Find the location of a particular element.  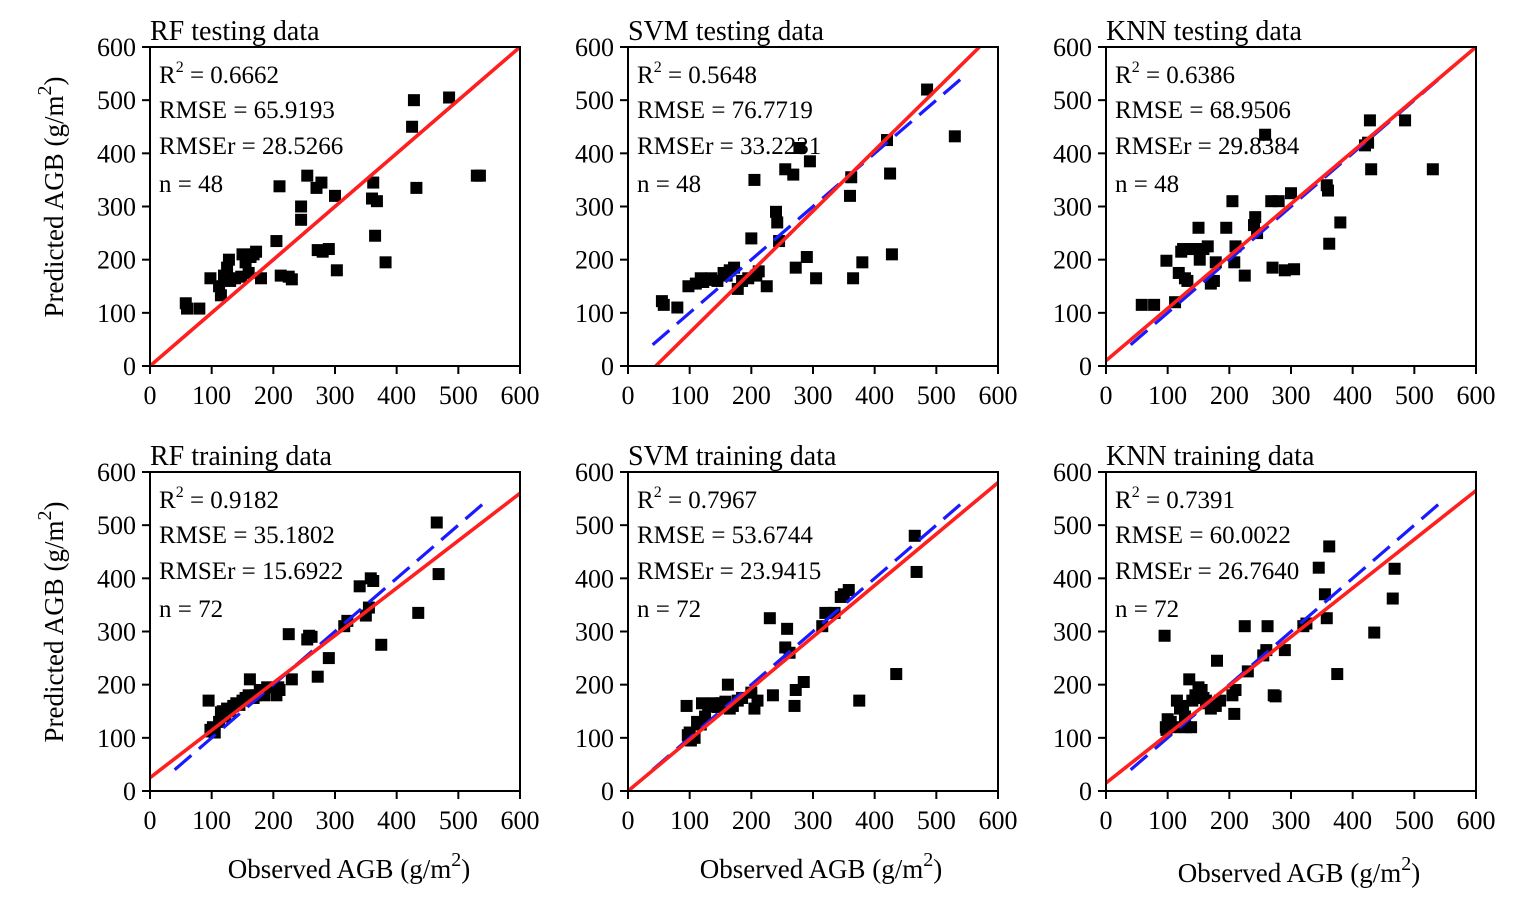

panel-title: KNN testing data is located at coordinates (1204, 31).